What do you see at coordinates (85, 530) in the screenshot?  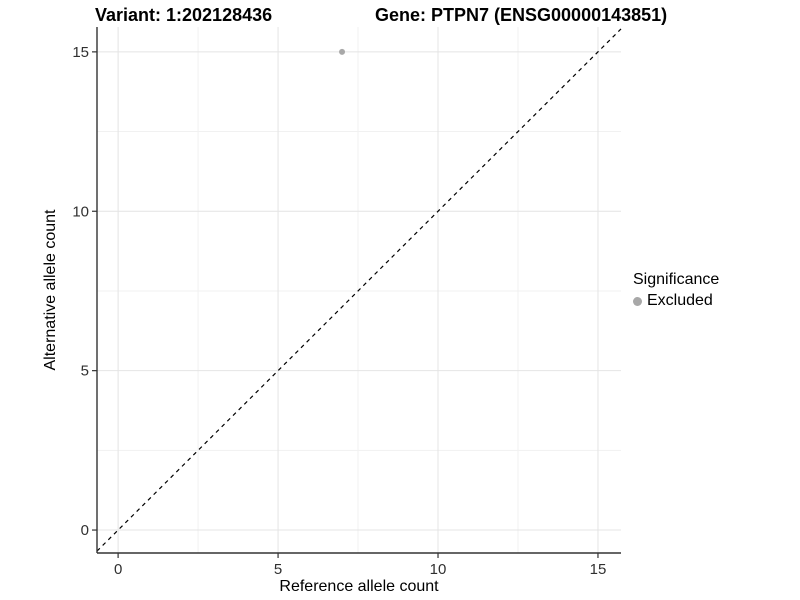 I see `y-tick-label: 0` at bounding box center [85, 530].